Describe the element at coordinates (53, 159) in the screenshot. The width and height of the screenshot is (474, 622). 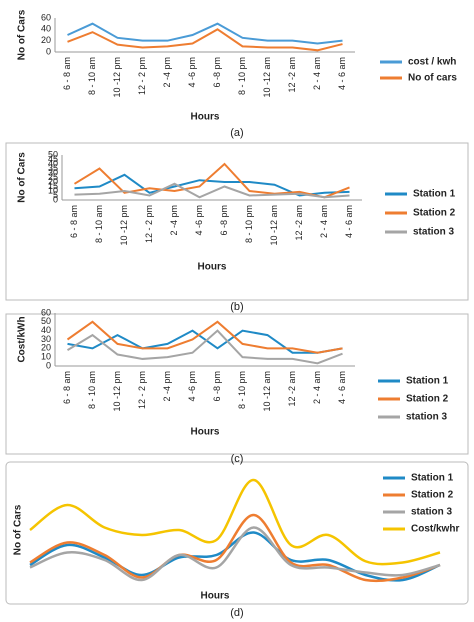
I see `y-tick-label: 45` at that location.